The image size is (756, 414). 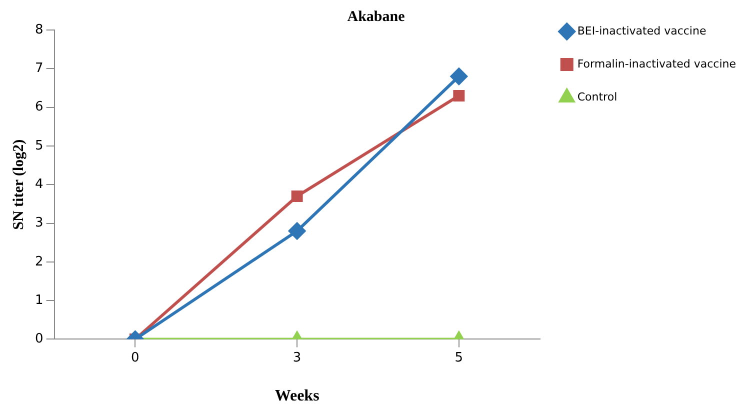 I want to click on y-tick-label: 7, so click(x=39, y=68).